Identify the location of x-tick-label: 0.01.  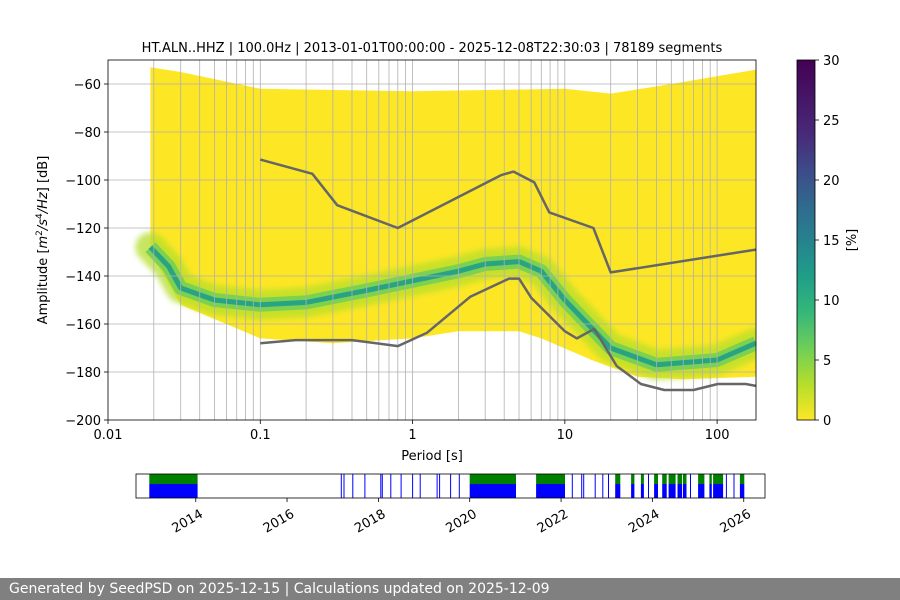
(108, 435).